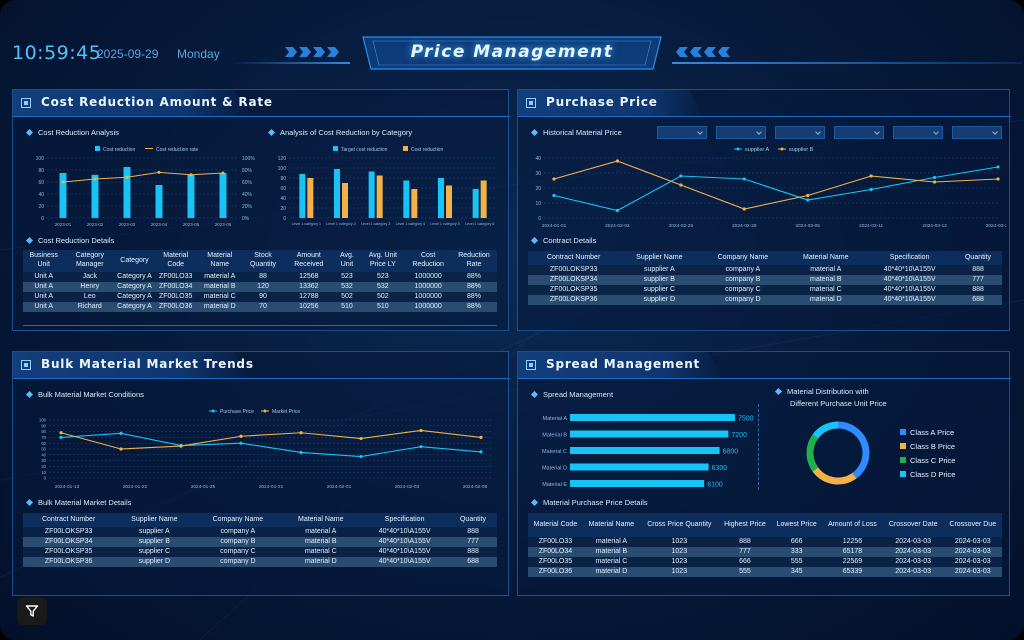 This screenshot has width=1024, height=640. What do you see at coordinates (69, 532) in the screenshot?
I see `table-cell: ZF00LOKSP33` at bounding box center [69, 532].